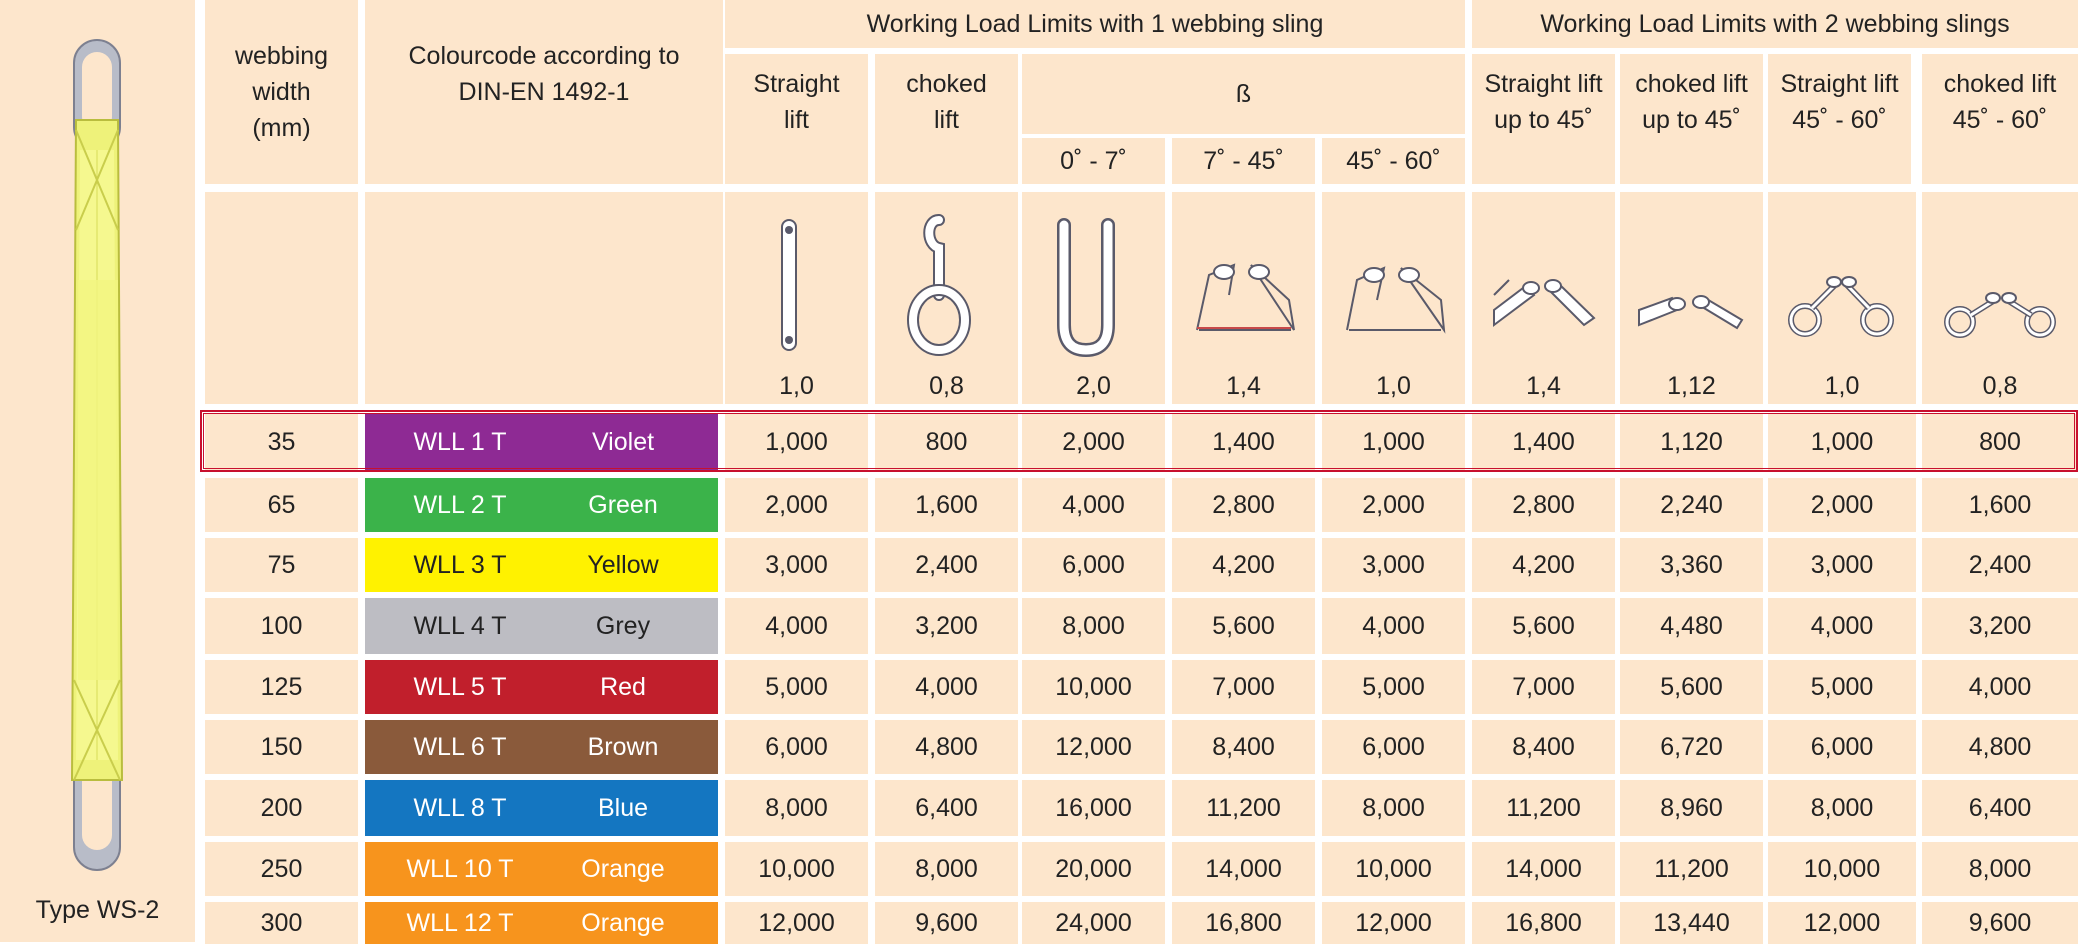  I want to click on wll-value-cell: 4,480, so click(1691, 626).